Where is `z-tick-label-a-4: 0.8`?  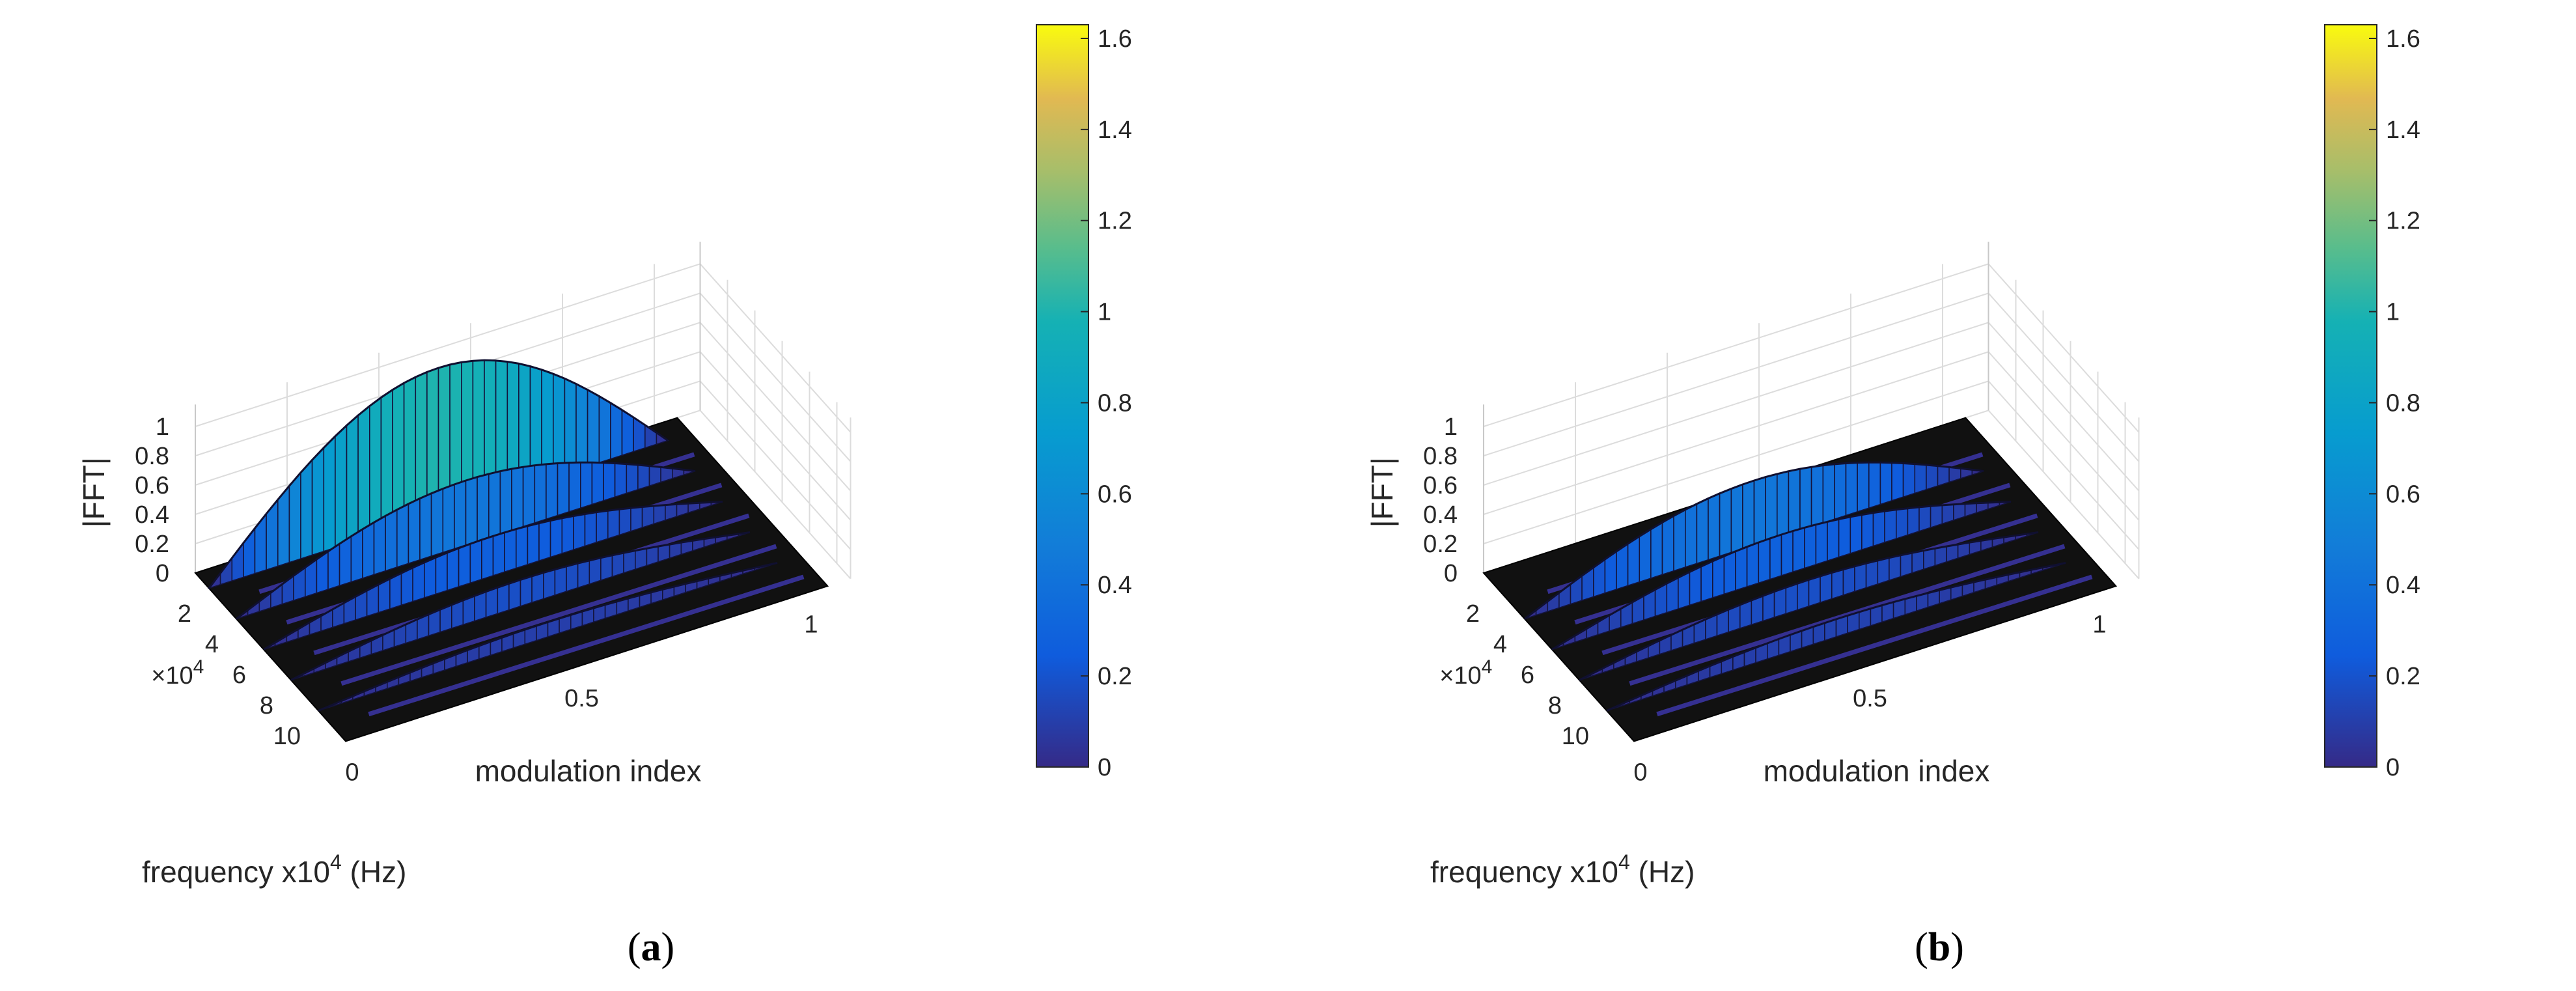 z-tick-label-a-4: 0.8 is located at coordinates (152, 456).